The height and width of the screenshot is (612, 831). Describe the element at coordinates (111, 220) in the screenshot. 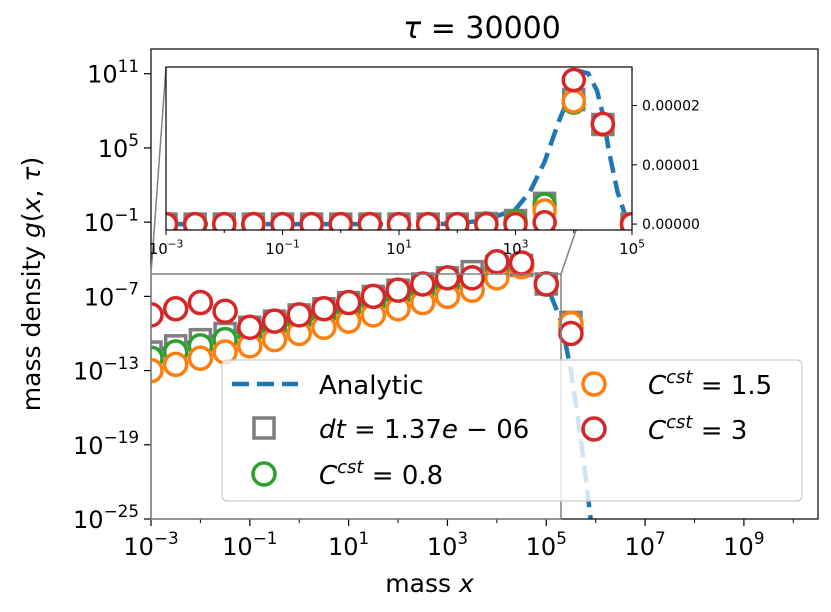

I see `y-tick-label: 10⁻¹` at that location.